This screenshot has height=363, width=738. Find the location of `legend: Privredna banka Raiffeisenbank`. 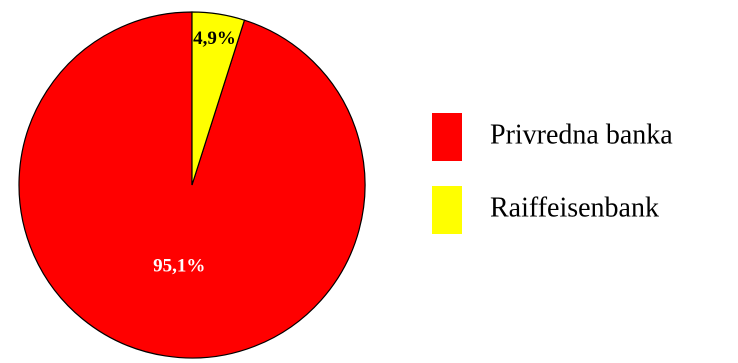

legend: Privredna banka Raiffeisenbank is located at coordinates (552, 173).